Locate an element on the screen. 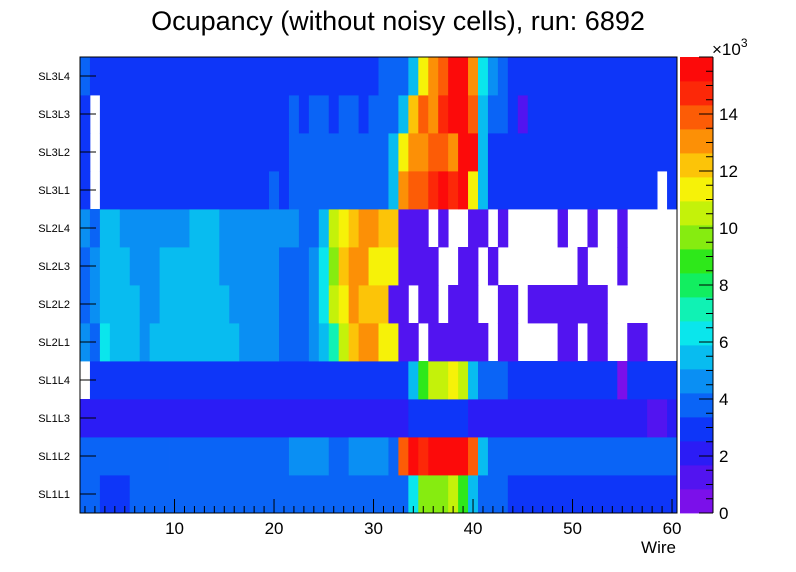 Image resolution: width=796 pixels, height=572 pixels. y-tick-label: SL1L2 is located at coordinates (54, 457).